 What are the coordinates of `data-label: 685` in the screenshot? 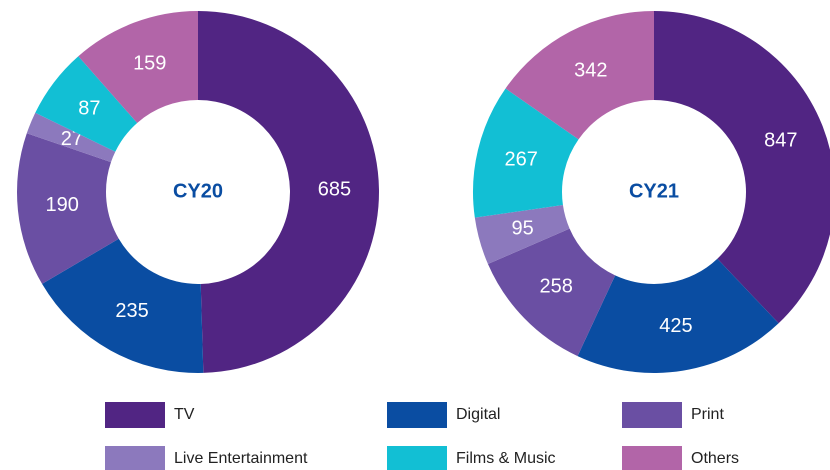 It's located at (334, 189).